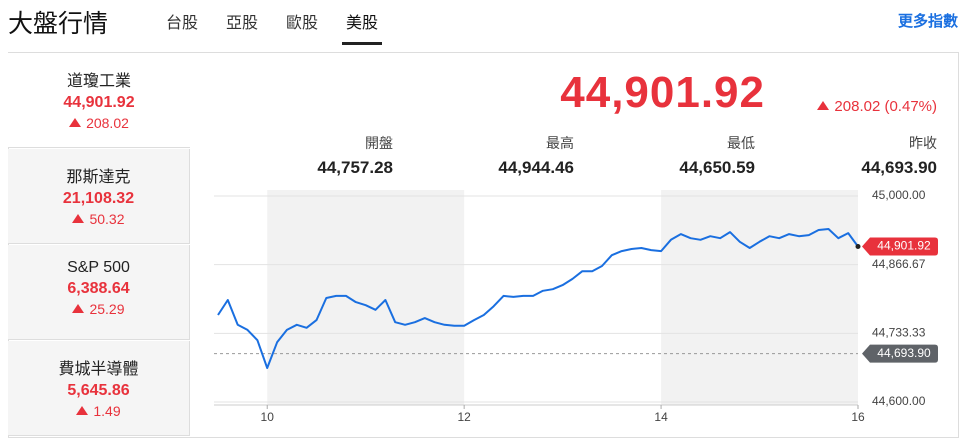 Image resolution: width=967 pixels, height=443 pixels. What do you see at coordinates (98, 177) in the screenshot?
I see `index-name: 那斯達克` at bounding box center [98, 177].